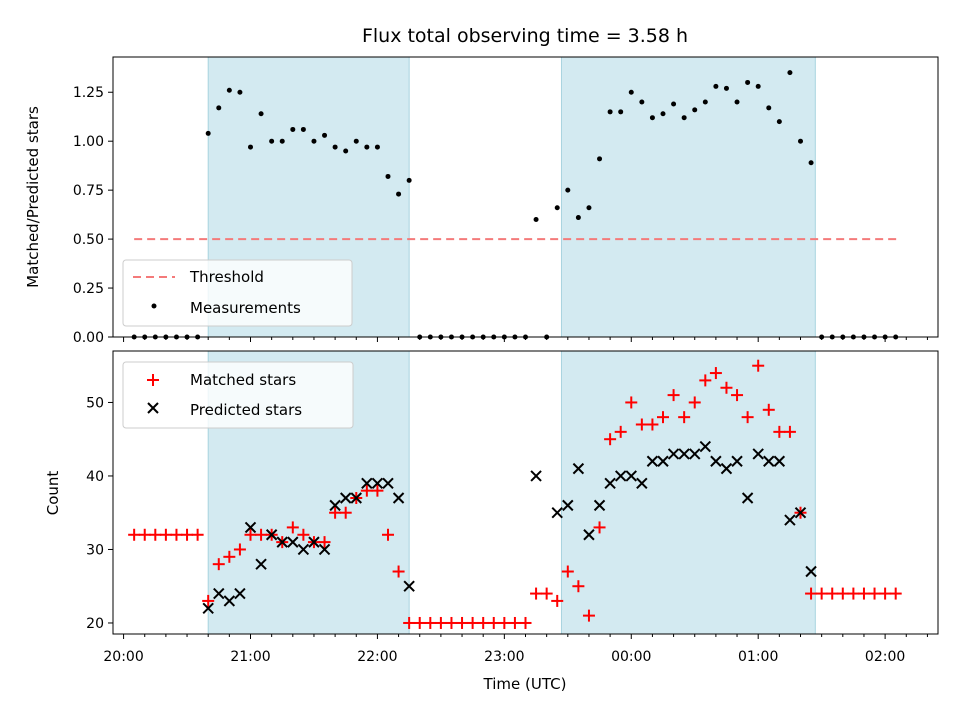 The width and height of the screenshot is (960, 720). I want to click on legend-box, so click(237, 293).